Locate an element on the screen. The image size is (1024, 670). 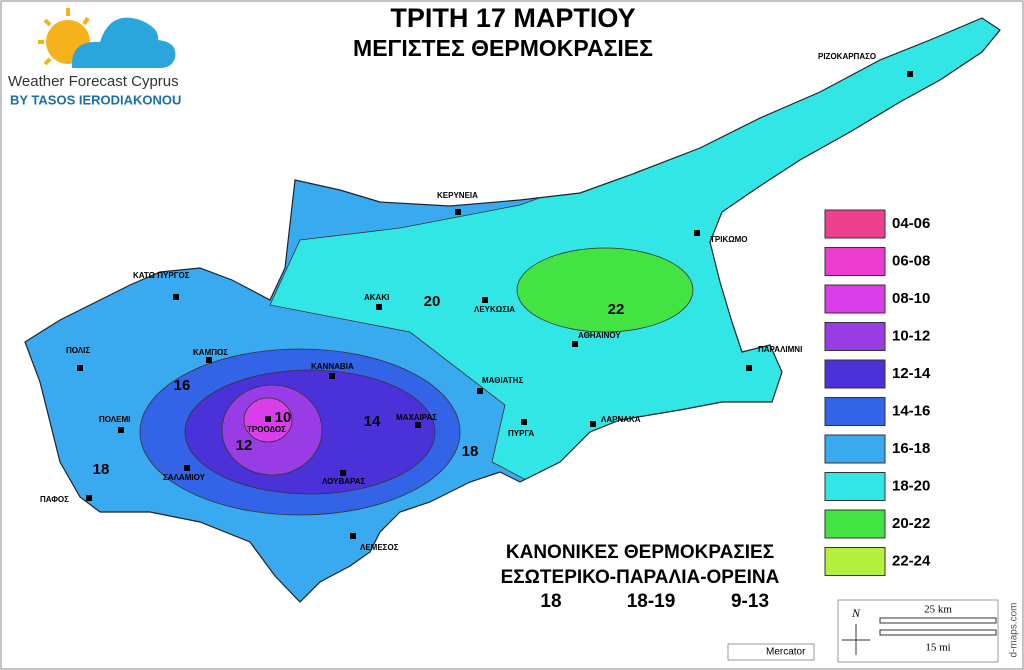
zone-labels: 20 22 16 10 14 12 18 18 is located at coordinates (359, 385).